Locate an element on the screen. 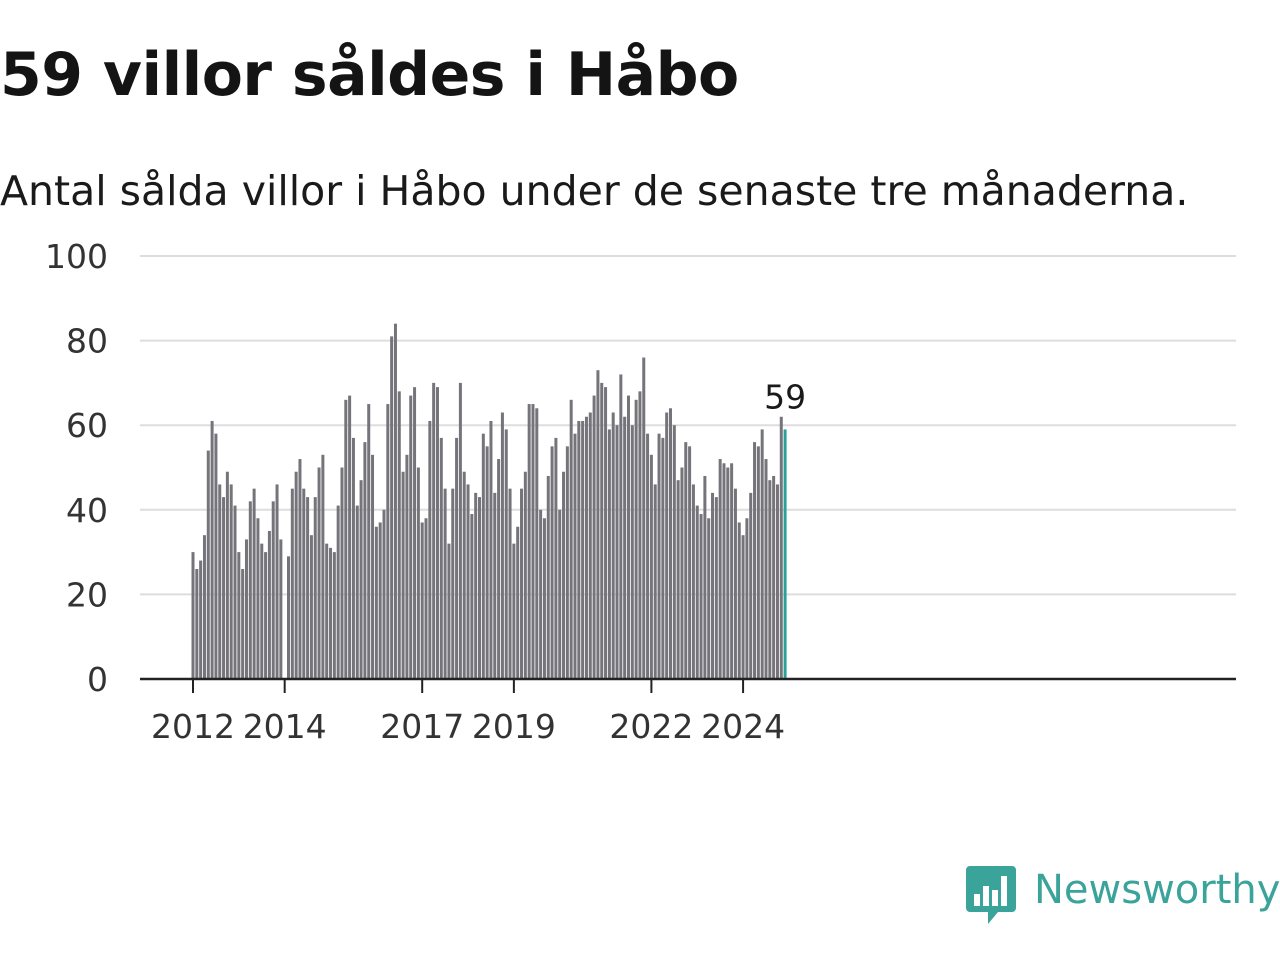 The height and width of the screenshot is (960, 1280). x-tick-label: 2014 is located at coordinates (285, 726).